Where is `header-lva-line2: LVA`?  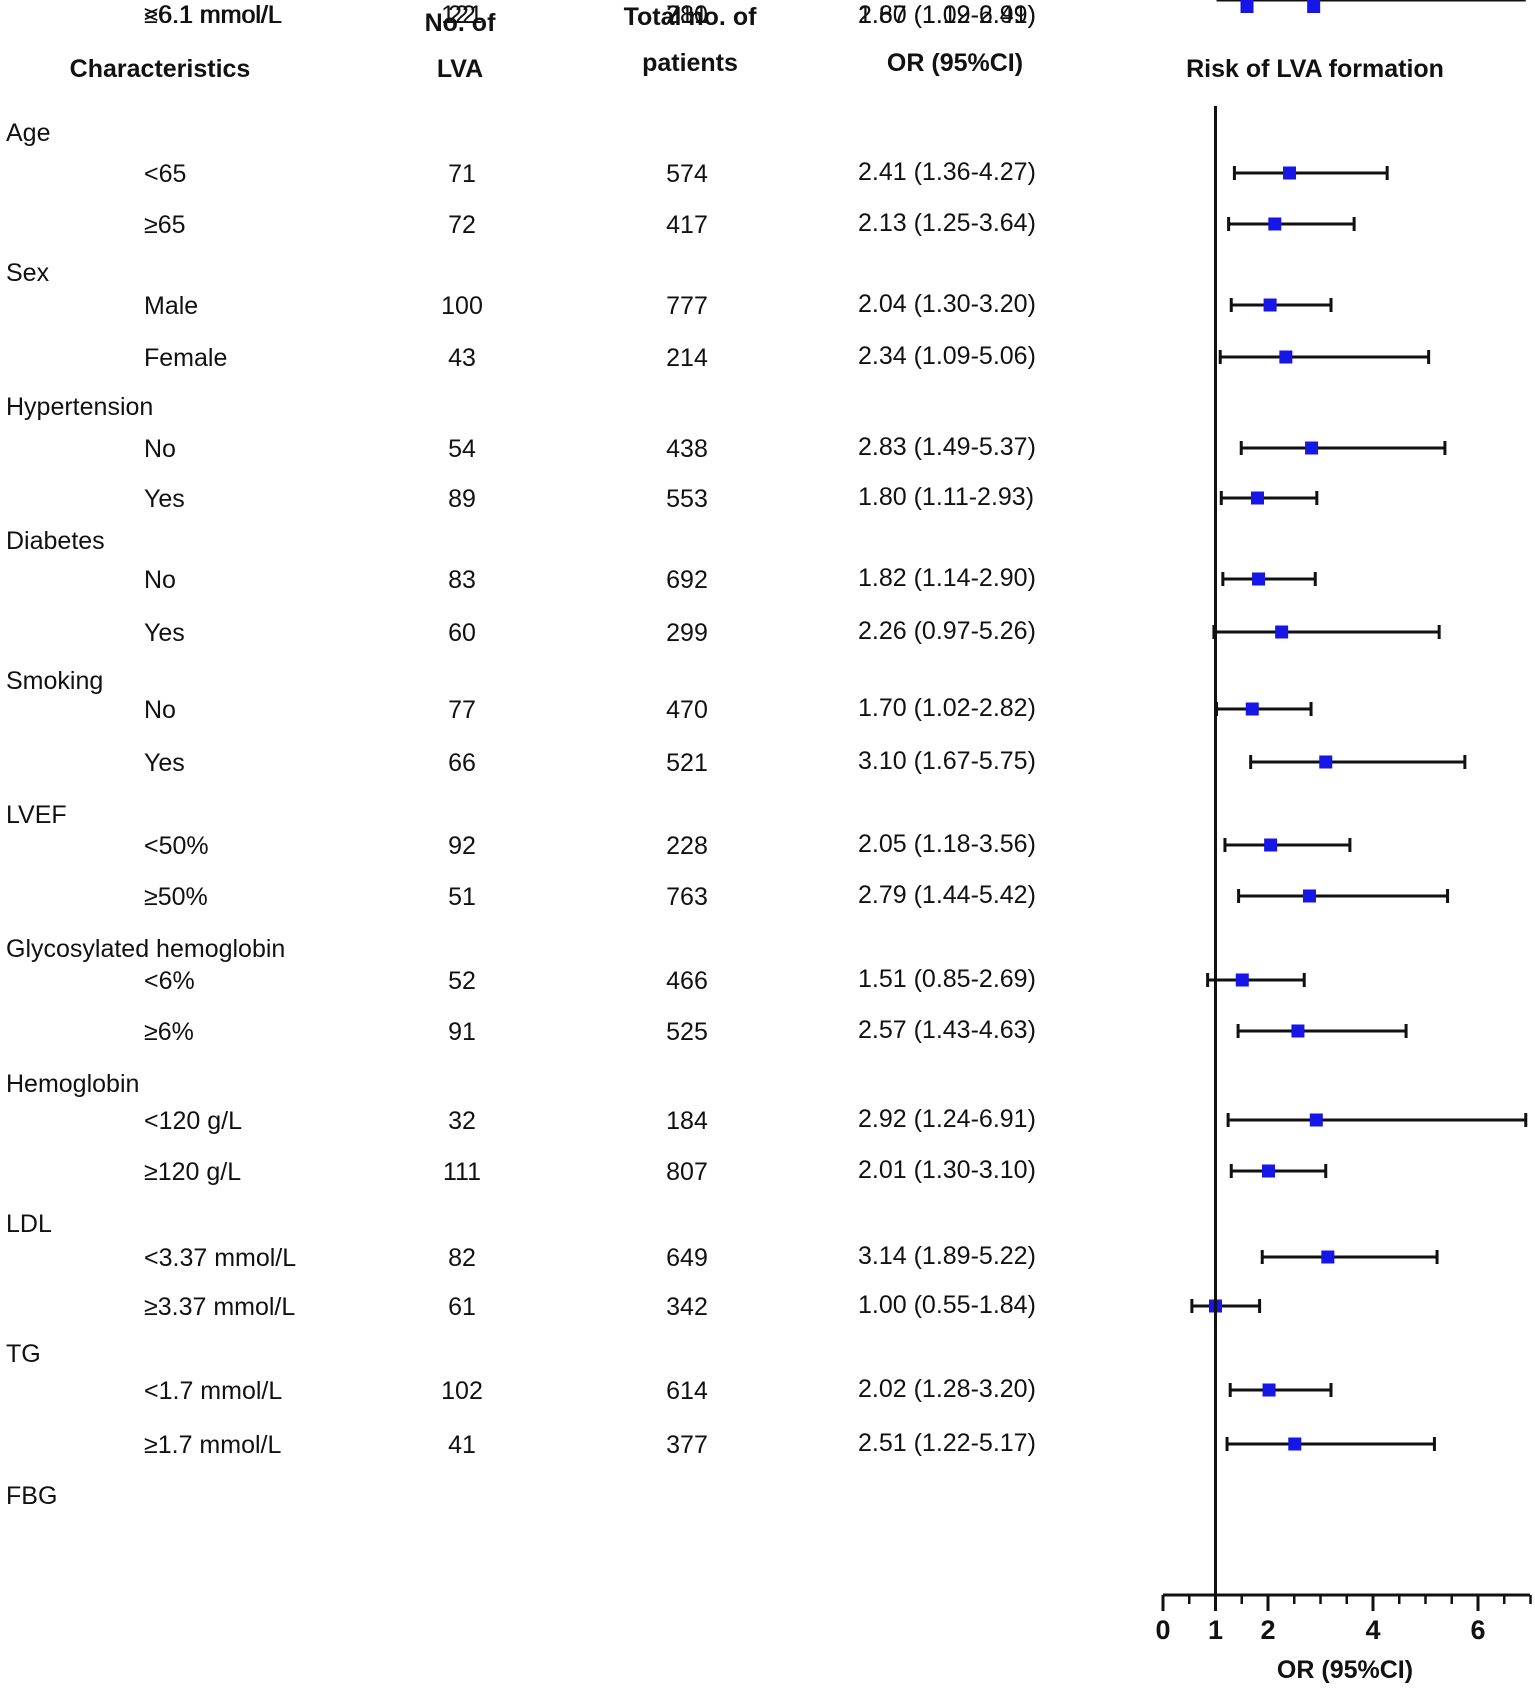
header-lva-line2: LVA is located at coordinates (460, 69).